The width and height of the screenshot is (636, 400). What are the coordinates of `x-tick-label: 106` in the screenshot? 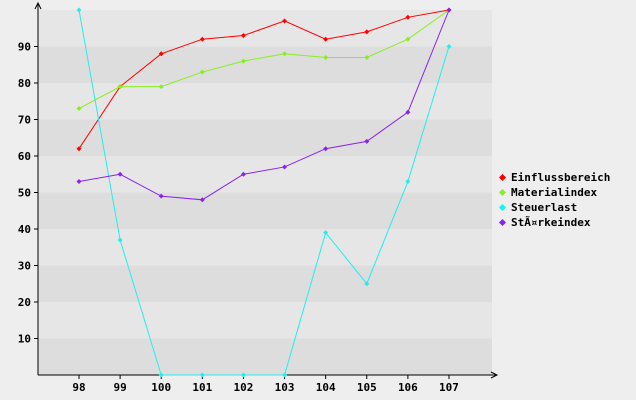 It's located at (408, 387).